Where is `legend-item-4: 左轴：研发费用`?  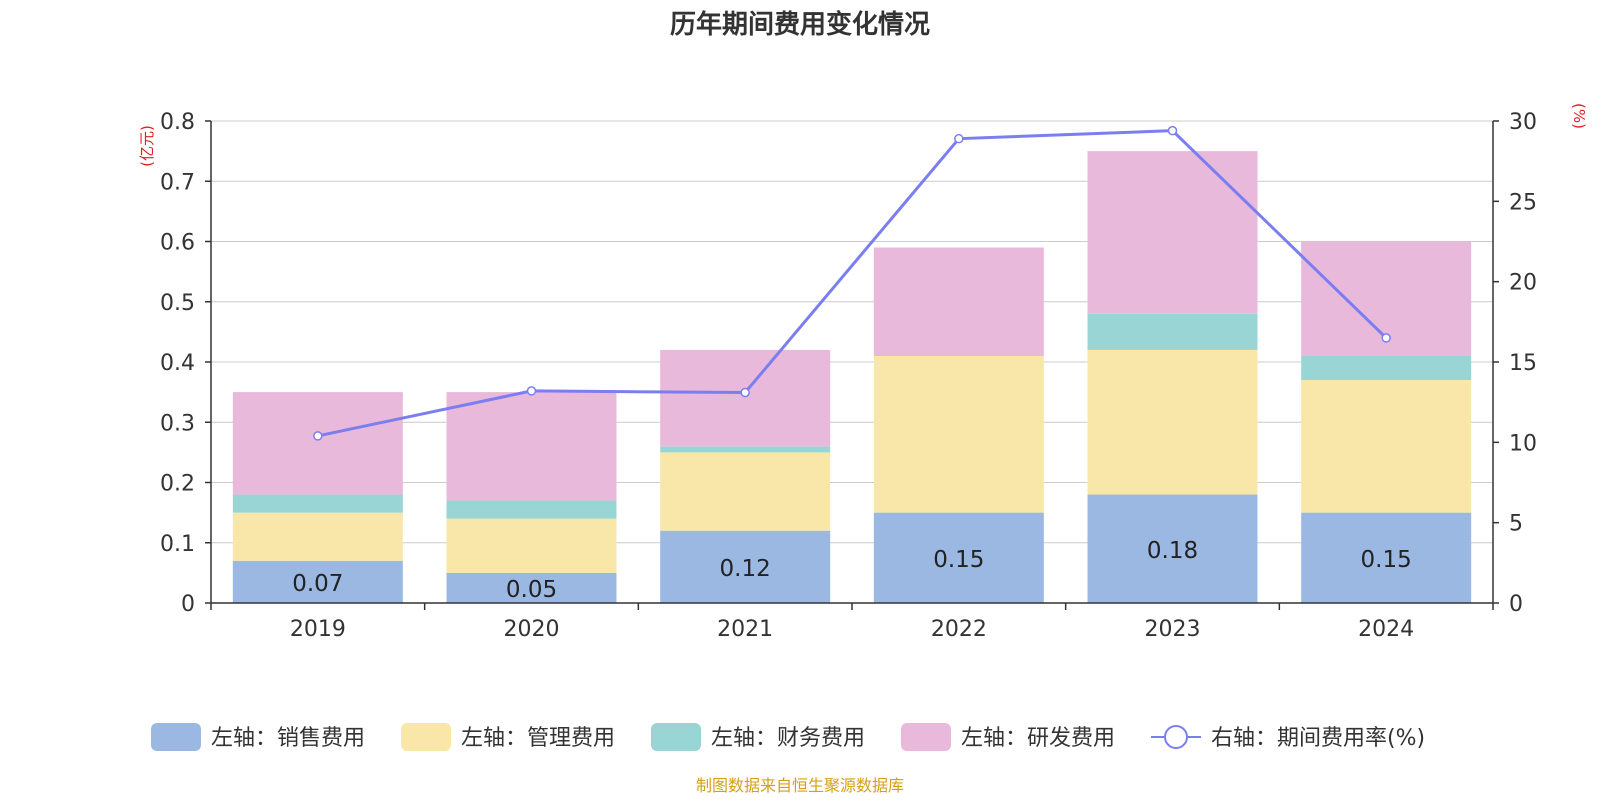
legend-item-4: 左轴：研发费用 is located at coordinates (1008, 737).